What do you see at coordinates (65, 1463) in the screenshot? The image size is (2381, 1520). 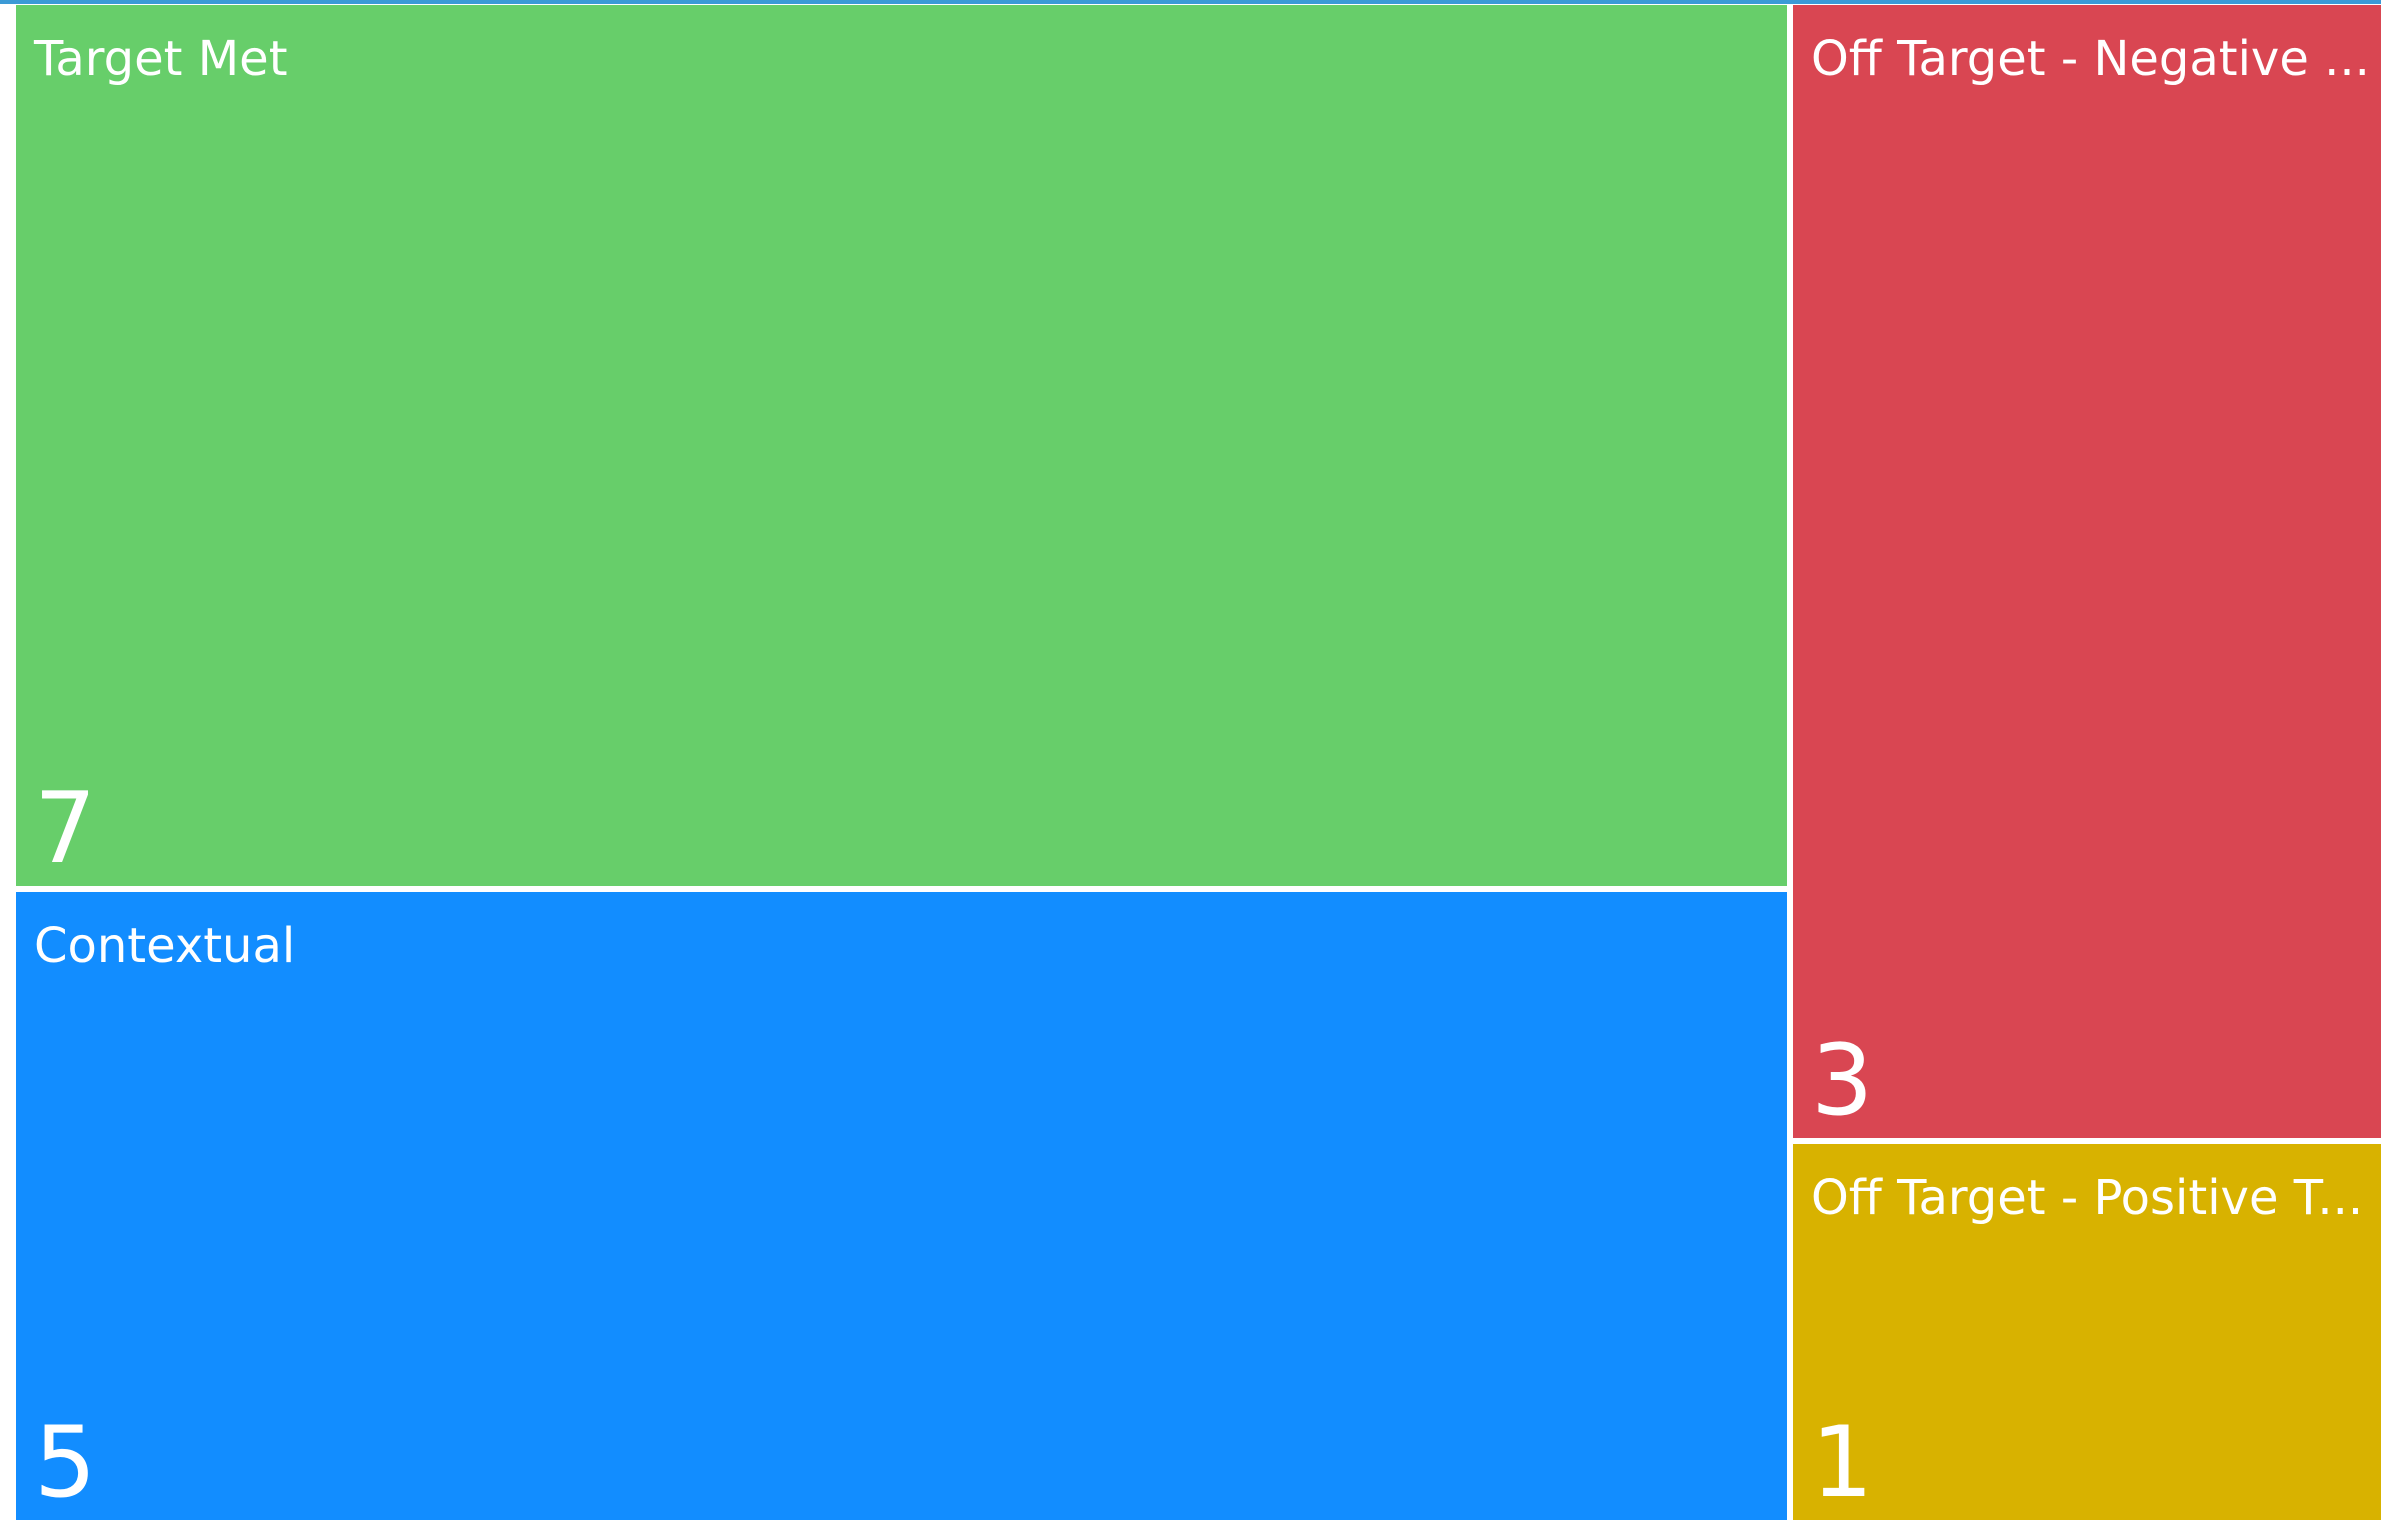 I see `tile-value: 5` at bounding box center [65, 1463].